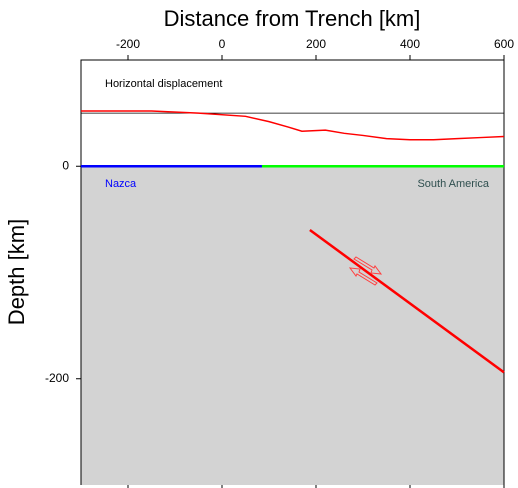 The image size is (518, 488). What do you see at coordinates (453, 184) in the screenshot?
I see `plate-label: South America` at bounding box center [453, 184].